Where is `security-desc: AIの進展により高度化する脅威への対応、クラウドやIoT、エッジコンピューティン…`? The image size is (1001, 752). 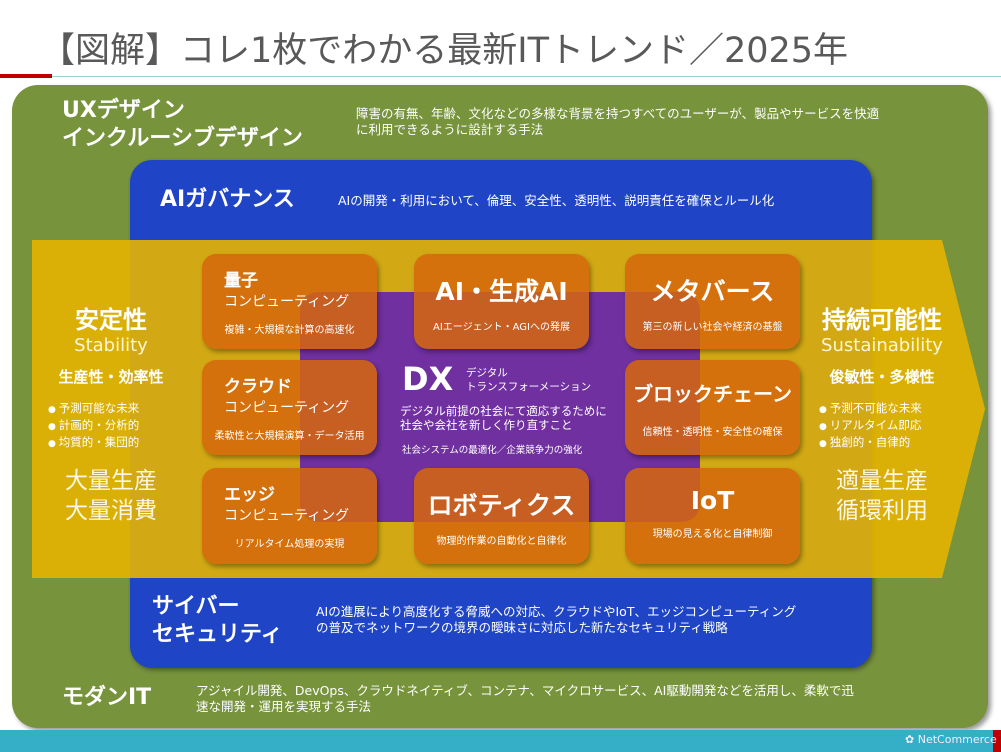
security-desc: AIの進展により高度化する脅威への対応、クラウドやIoT、エッジコンピューティン… is located at coordinates (556, 619).